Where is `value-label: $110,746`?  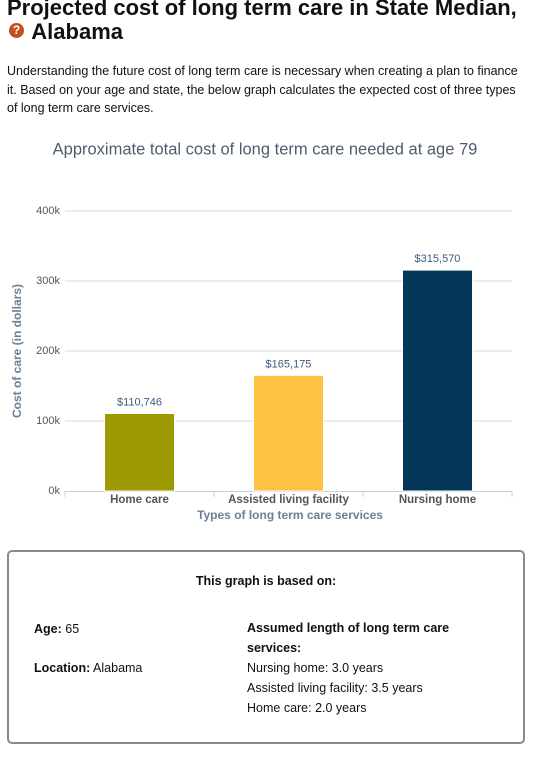 value-label: $110,746 is located at coordinates (139, 402).